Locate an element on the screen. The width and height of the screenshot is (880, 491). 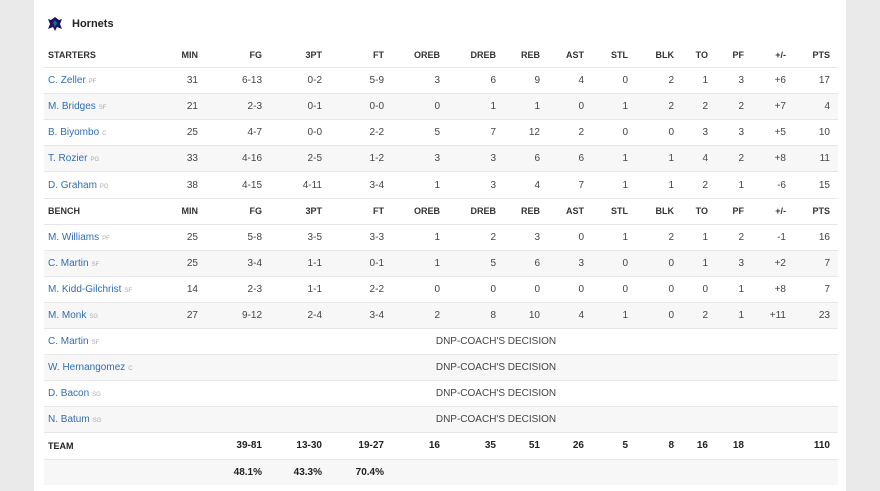
team-total-cell: 39-81 is located at coordinates (238, 446).